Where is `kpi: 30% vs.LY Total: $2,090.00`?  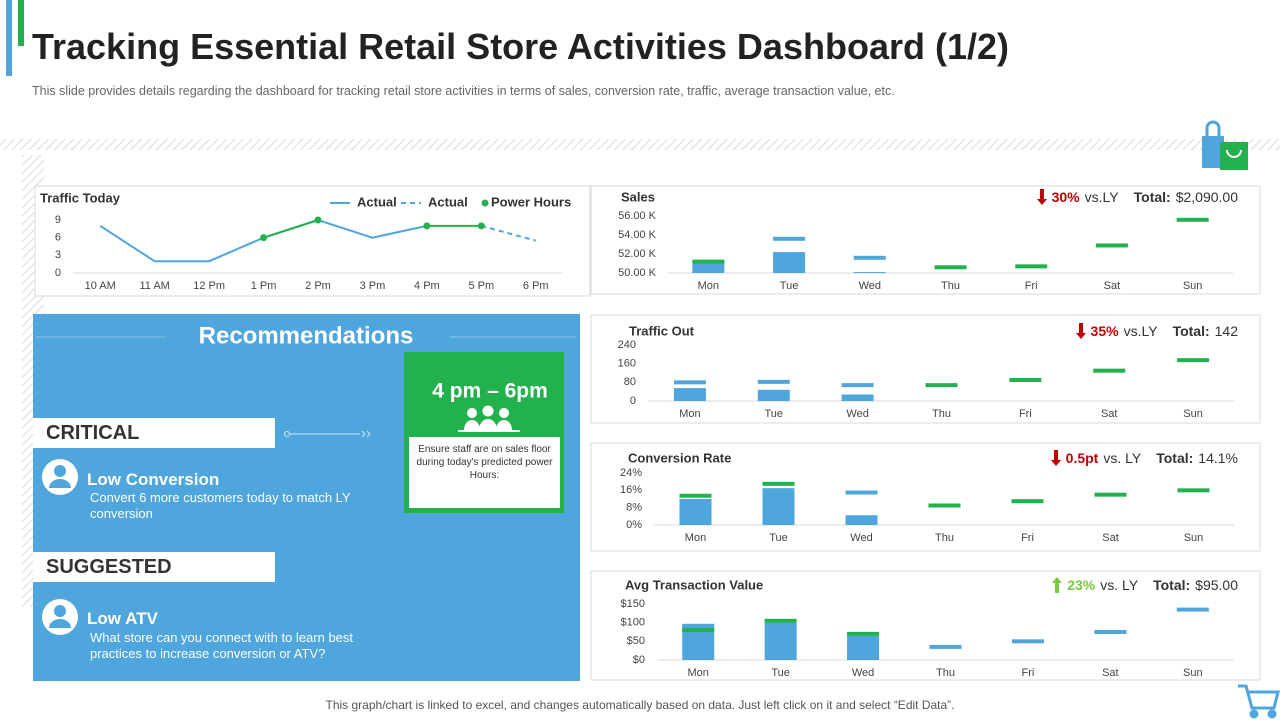
kpi: 30% vs.LY Total: $2,090.00 is located at coordinates (1137, 197).